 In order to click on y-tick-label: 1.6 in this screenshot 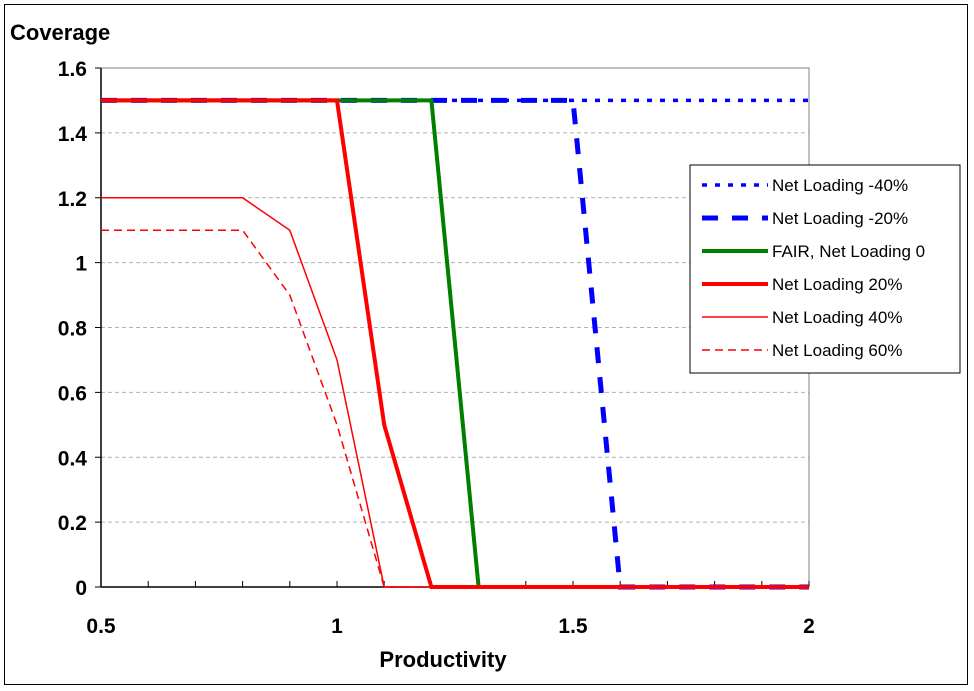, I will do `click(72, 69)`.